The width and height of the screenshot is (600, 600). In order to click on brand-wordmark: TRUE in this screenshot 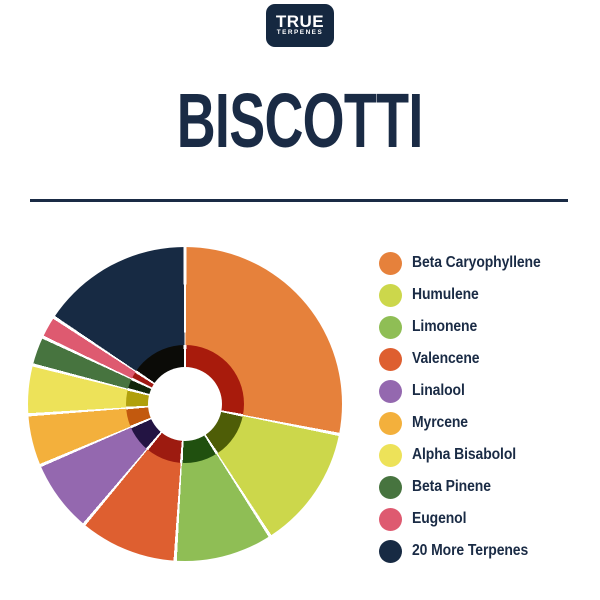, I will do `click(300, 21)`.